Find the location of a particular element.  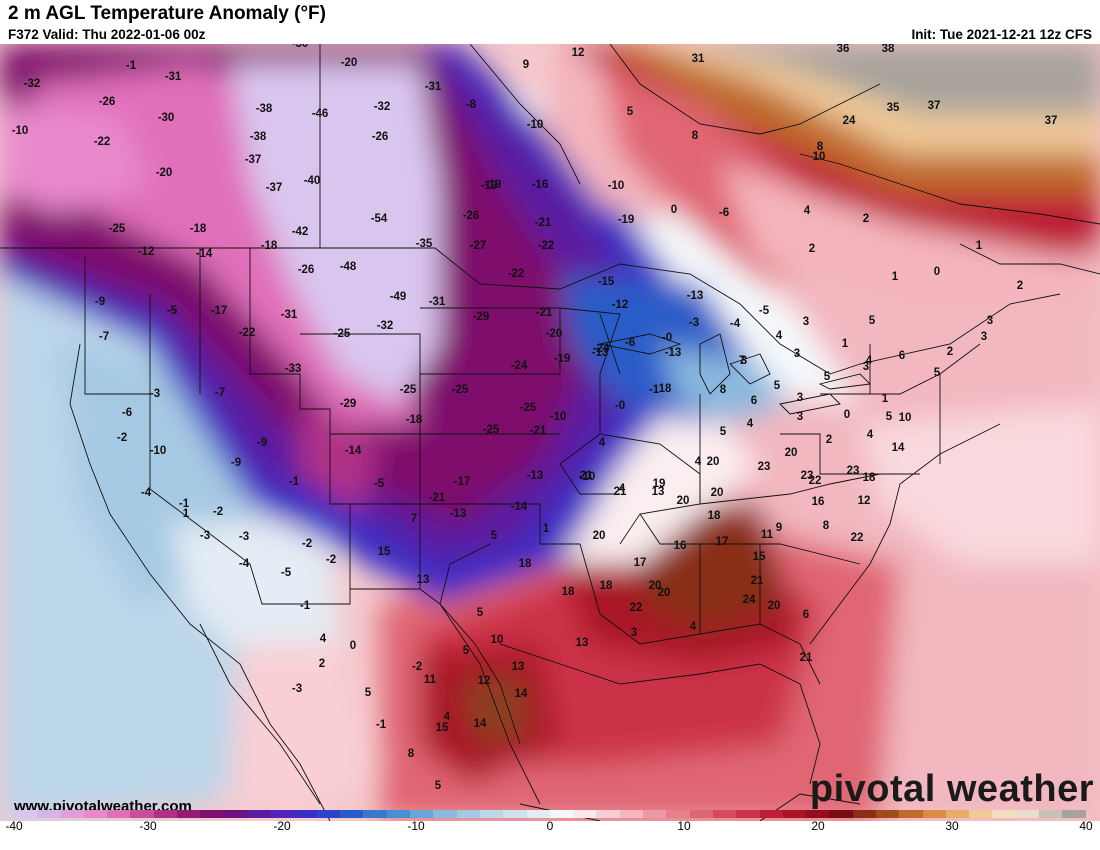

anomaly-value-label: -38 is located at coordinates (264, 109).